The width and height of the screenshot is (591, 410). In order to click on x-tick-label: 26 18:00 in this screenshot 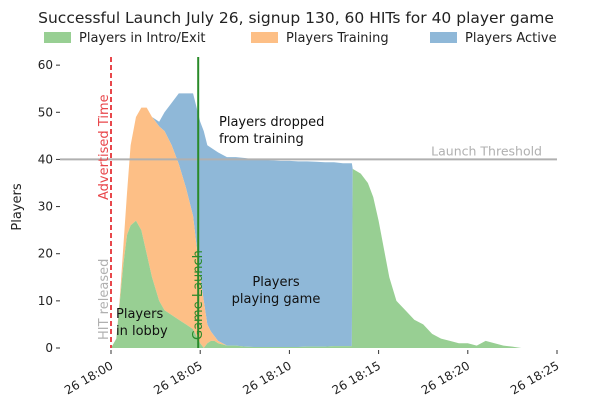, I will do `click(88, 377)`.